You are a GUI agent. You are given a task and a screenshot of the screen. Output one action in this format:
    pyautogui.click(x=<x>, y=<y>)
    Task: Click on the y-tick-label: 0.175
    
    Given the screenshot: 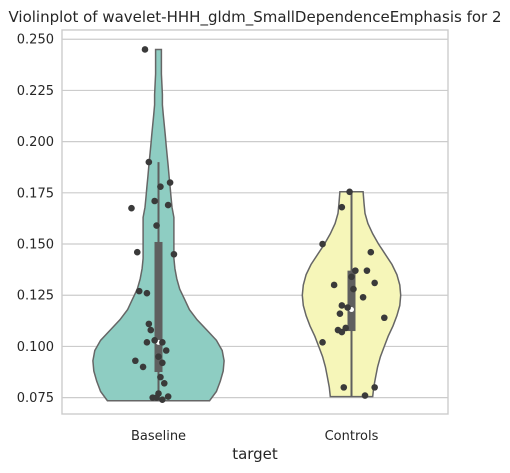 What is the action you would take?
    pyautogui.click(x=35, y=193)
    